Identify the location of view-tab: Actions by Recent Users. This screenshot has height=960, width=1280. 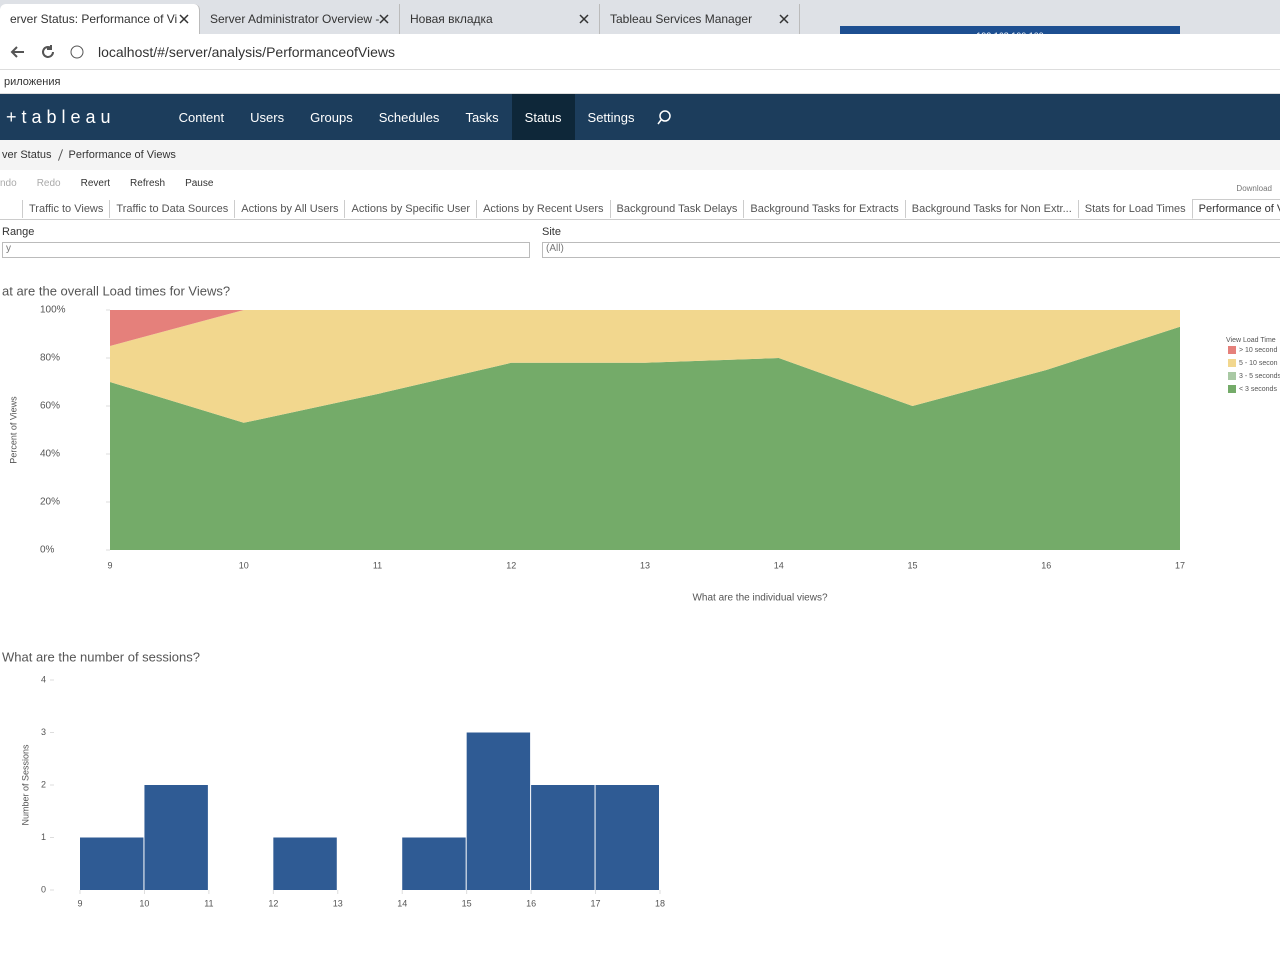
(542, 208).